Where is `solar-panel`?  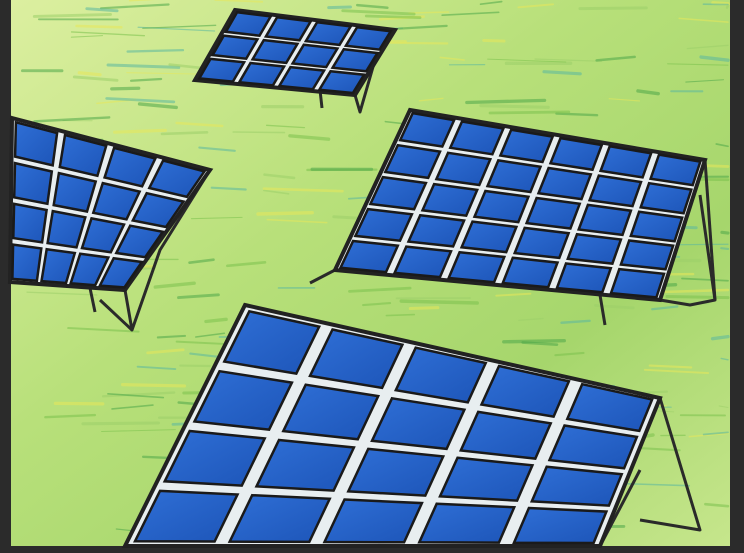 solar-panel is located at coordinates (295, 60).